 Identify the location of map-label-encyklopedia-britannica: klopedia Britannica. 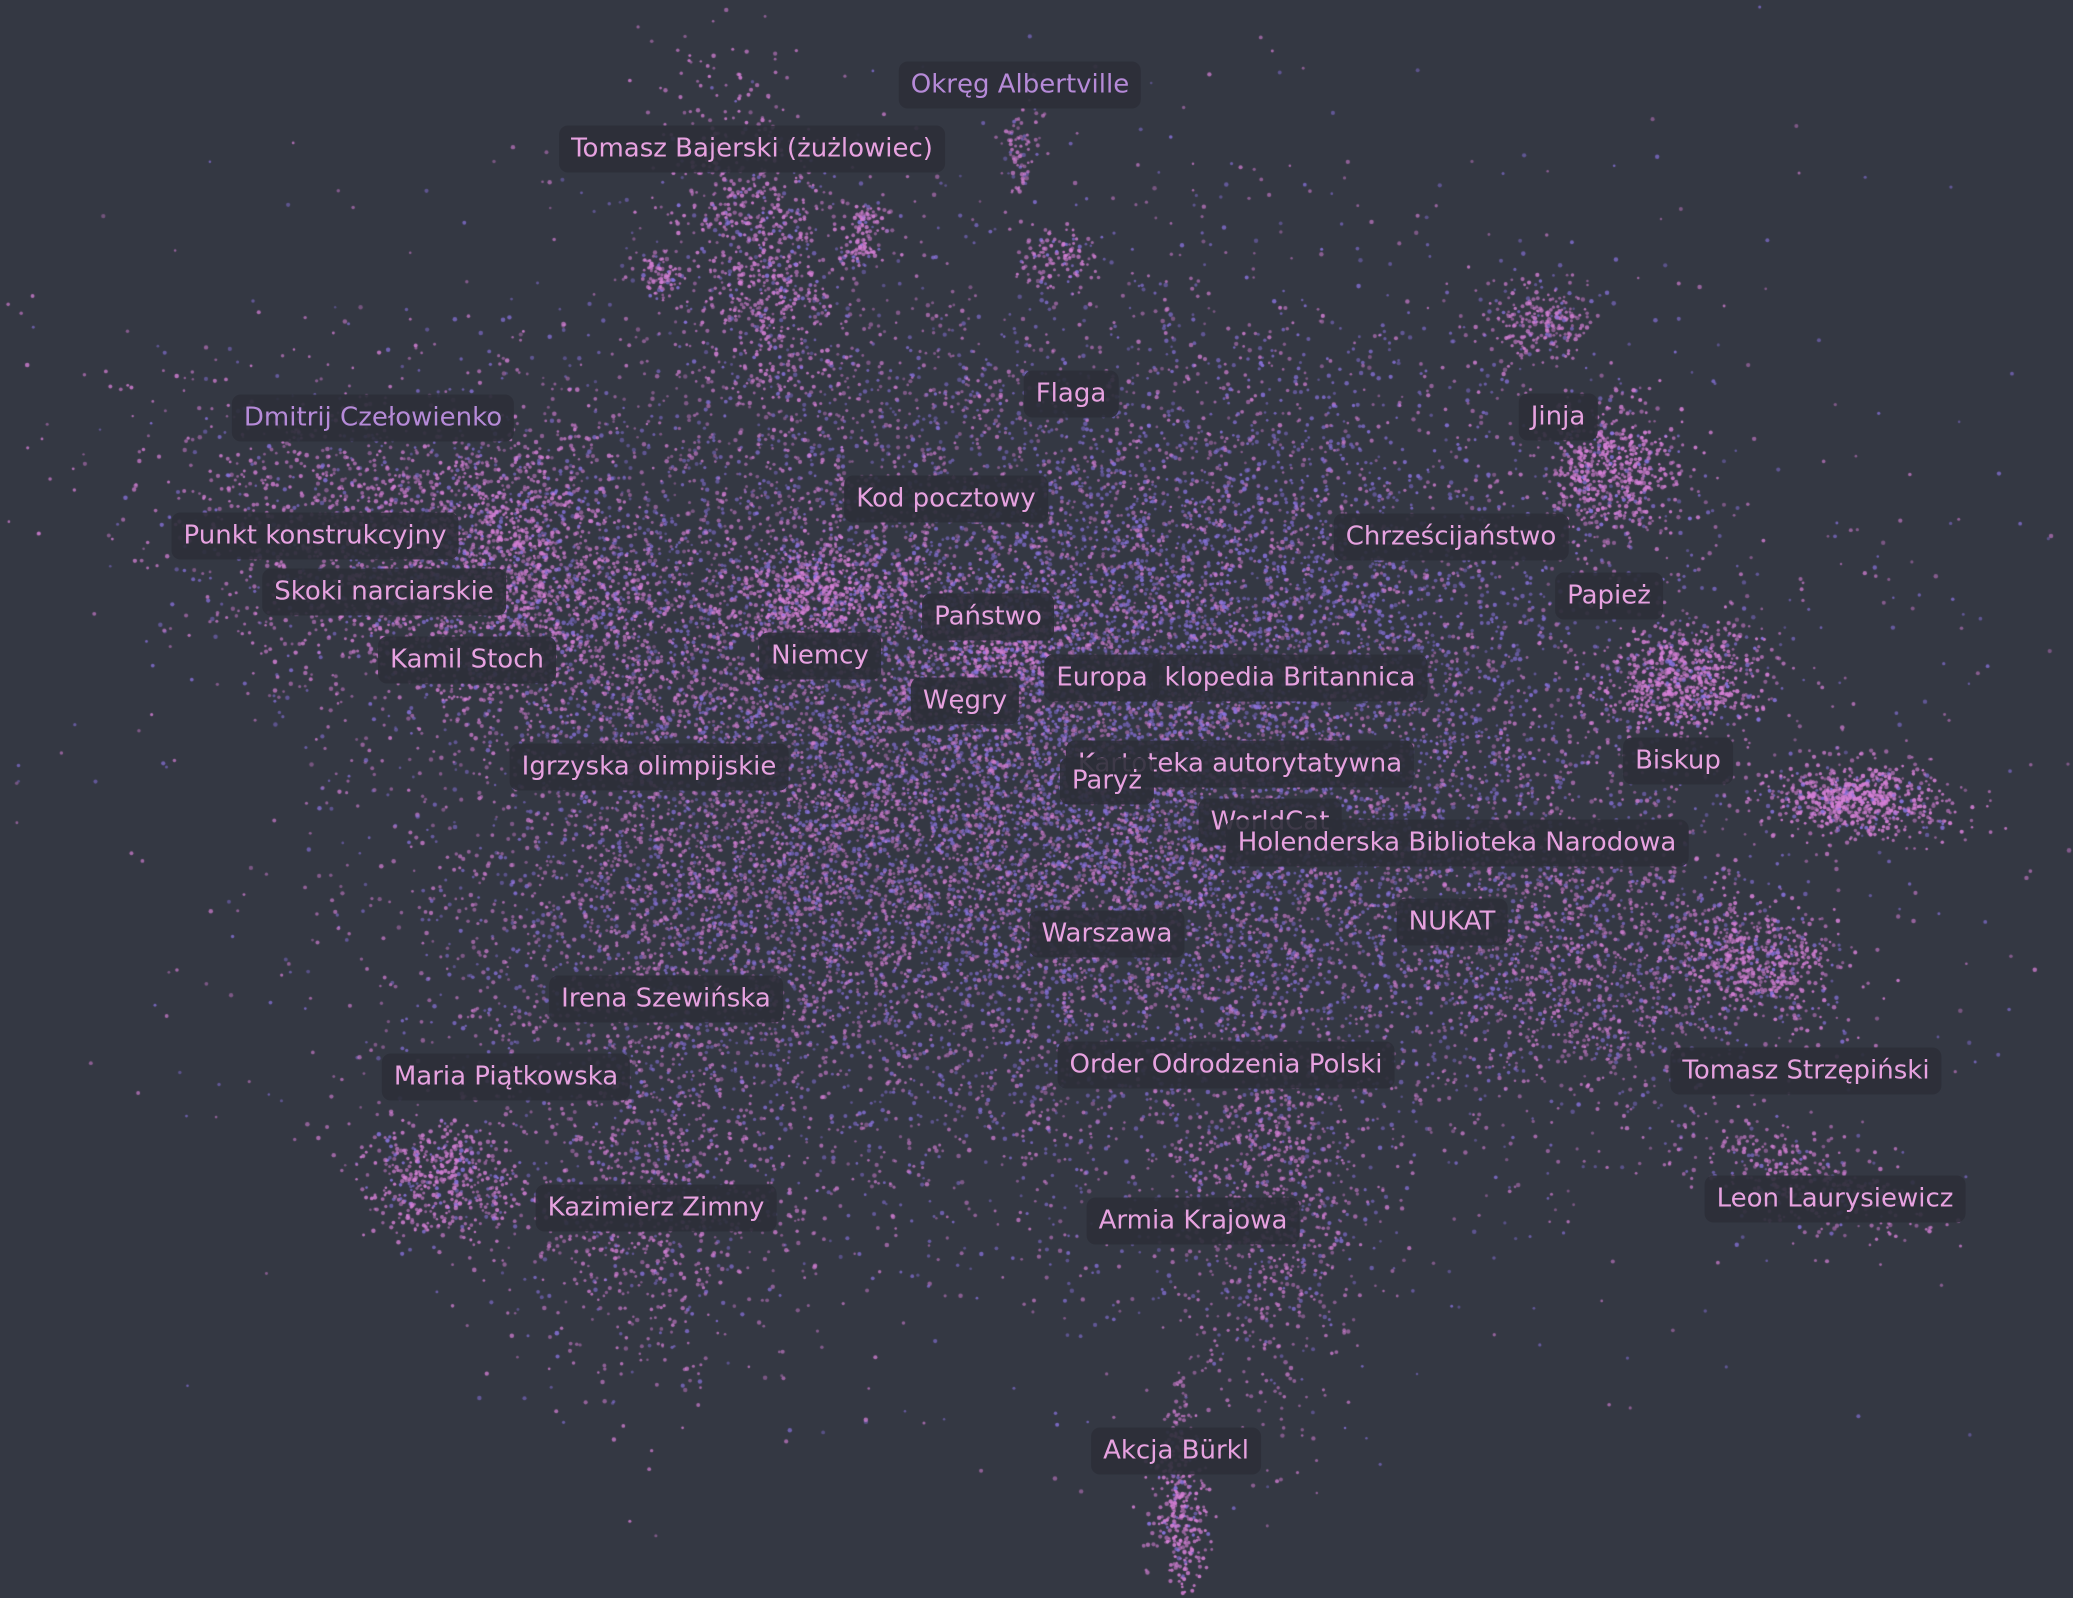
(1290, 678).